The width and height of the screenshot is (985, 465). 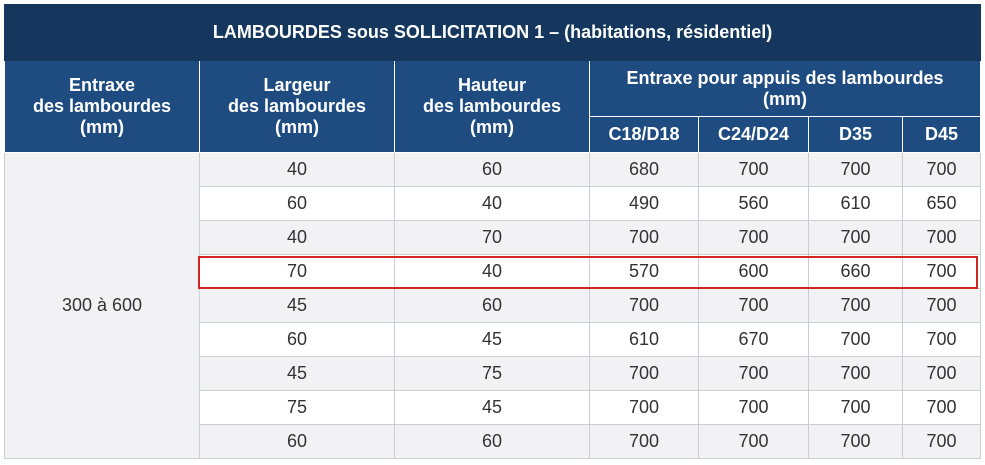 I want to click on header-largeur: Largeur des lambourdes (mm), so click(x=297, y=106).